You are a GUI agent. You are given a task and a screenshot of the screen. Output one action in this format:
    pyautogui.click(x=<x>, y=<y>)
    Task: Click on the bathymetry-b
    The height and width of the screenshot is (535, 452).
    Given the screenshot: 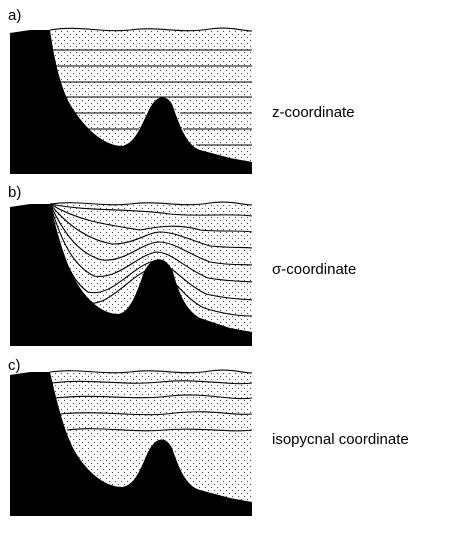 What is the action you would take?
    pyautogui.click(x=131, y=275)
    